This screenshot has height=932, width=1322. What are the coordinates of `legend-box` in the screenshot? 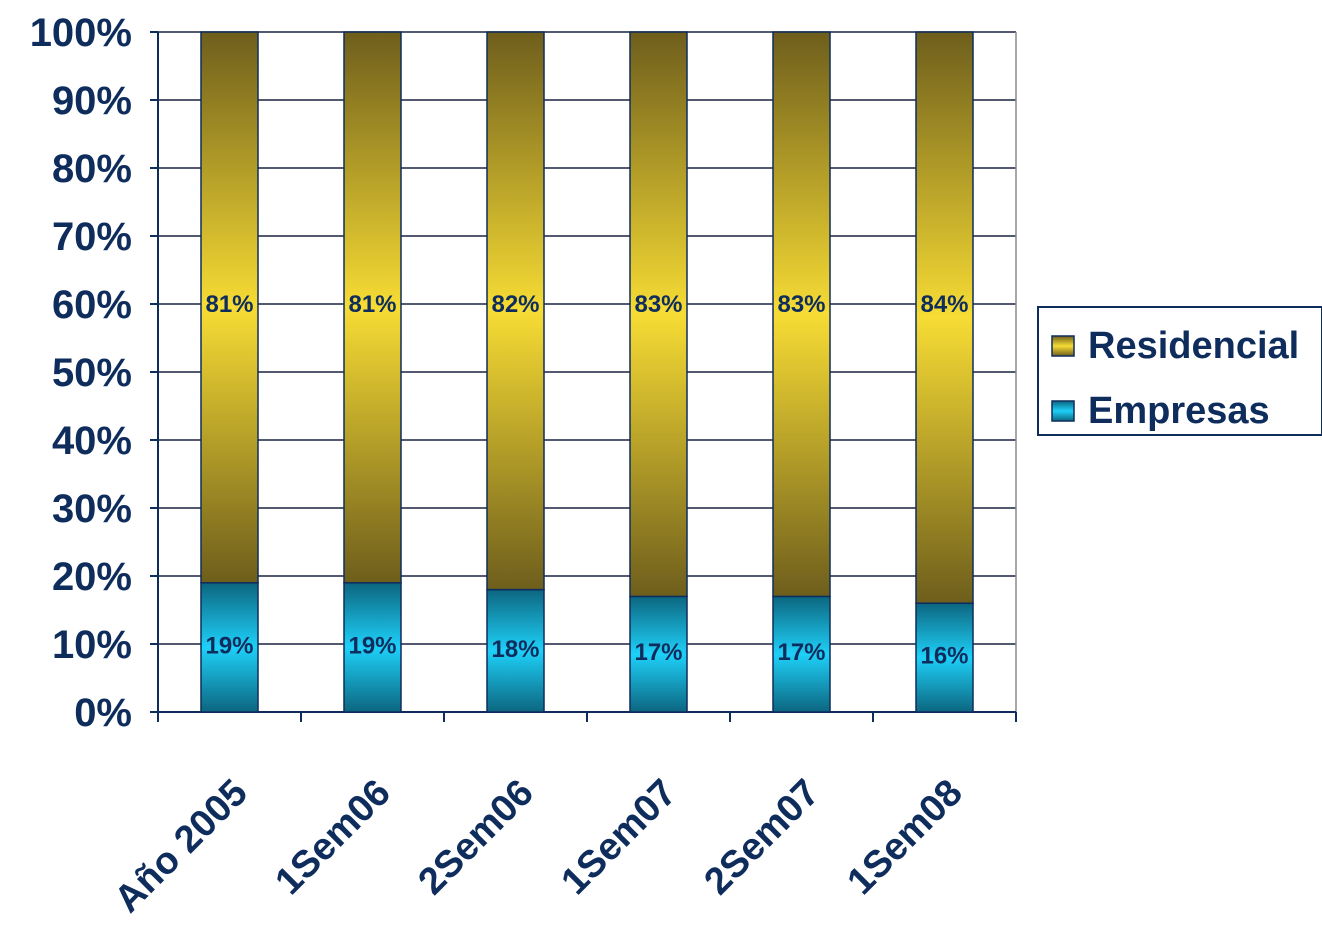 It's located at (1179, 371).